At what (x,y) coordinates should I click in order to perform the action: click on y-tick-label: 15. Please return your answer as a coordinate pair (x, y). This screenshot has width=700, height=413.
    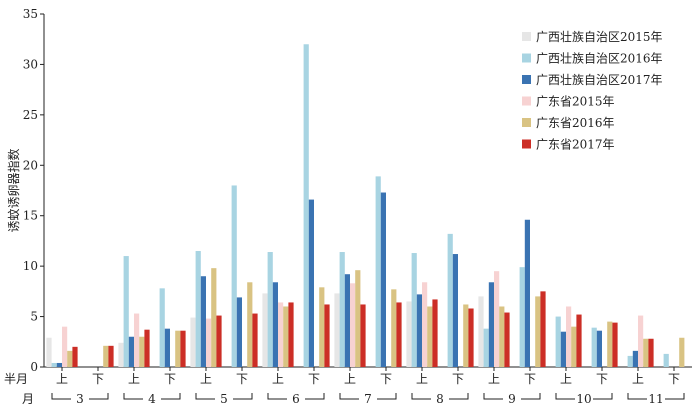
    Looking at the image, I should click on (30, 216).